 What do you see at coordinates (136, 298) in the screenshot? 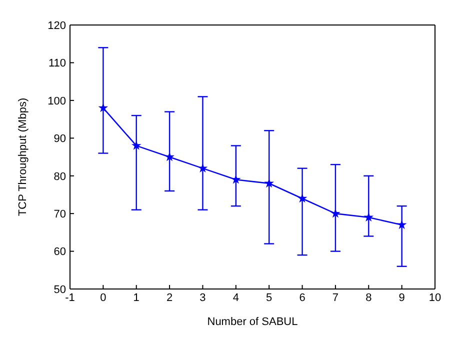
I see `x-tick-label: 1` at bounding box center [136, 298].